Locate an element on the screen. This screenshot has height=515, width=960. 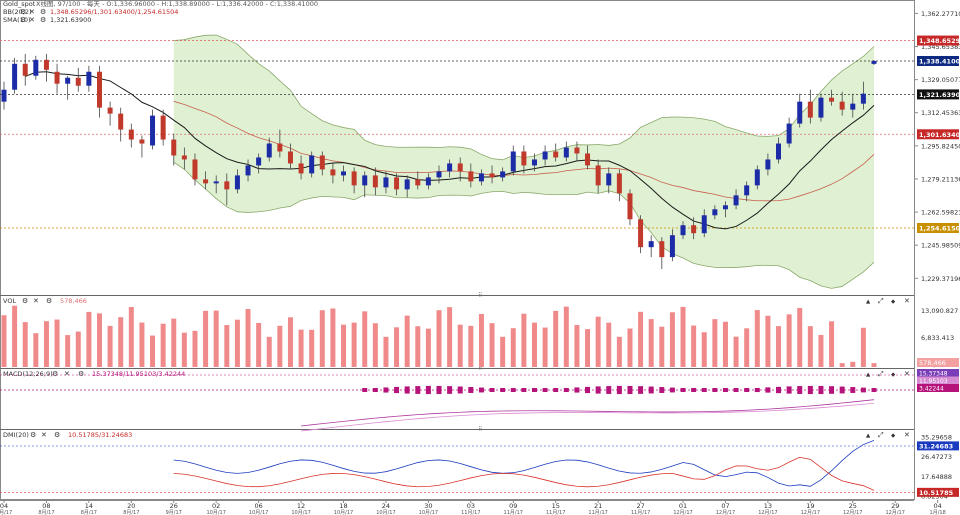
dmi-settings-icon: ⚙ is located at coordinates (33, 435).